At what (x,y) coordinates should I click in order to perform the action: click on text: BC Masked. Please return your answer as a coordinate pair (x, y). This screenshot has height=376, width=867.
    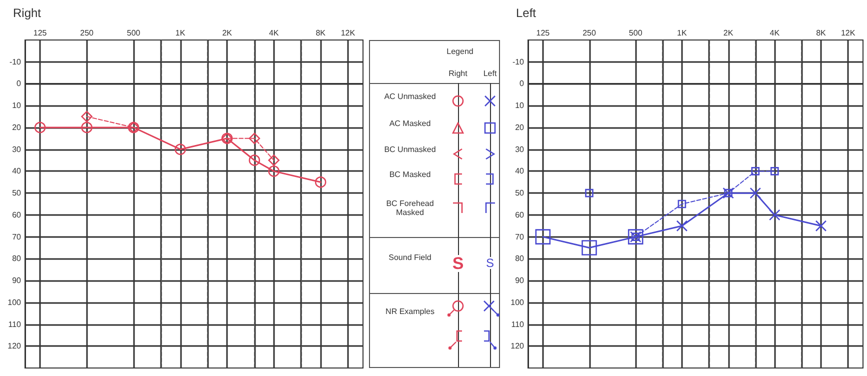
    Looking at the image, I should click on (410, 174).